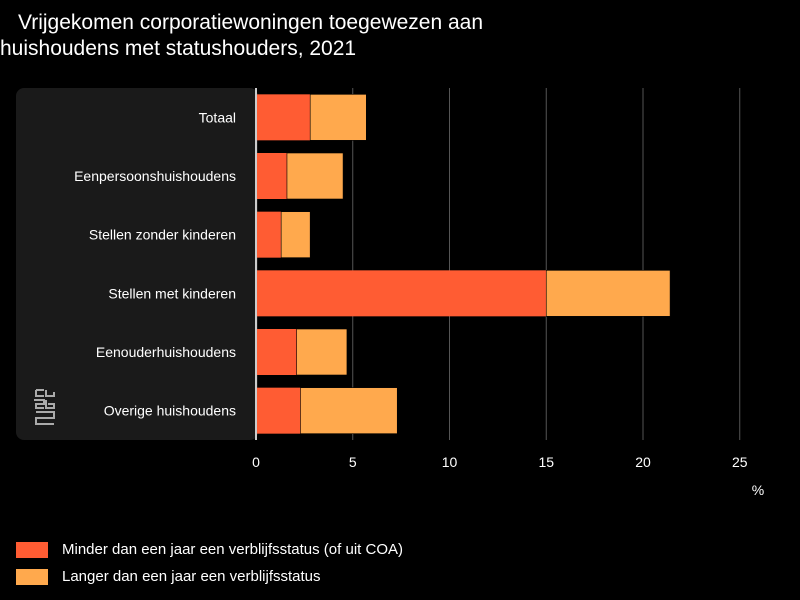 Image resolution: width=800 pixels, height=600 pixels. I want to click on x-tick-label-25: 25, so click(740, 462).